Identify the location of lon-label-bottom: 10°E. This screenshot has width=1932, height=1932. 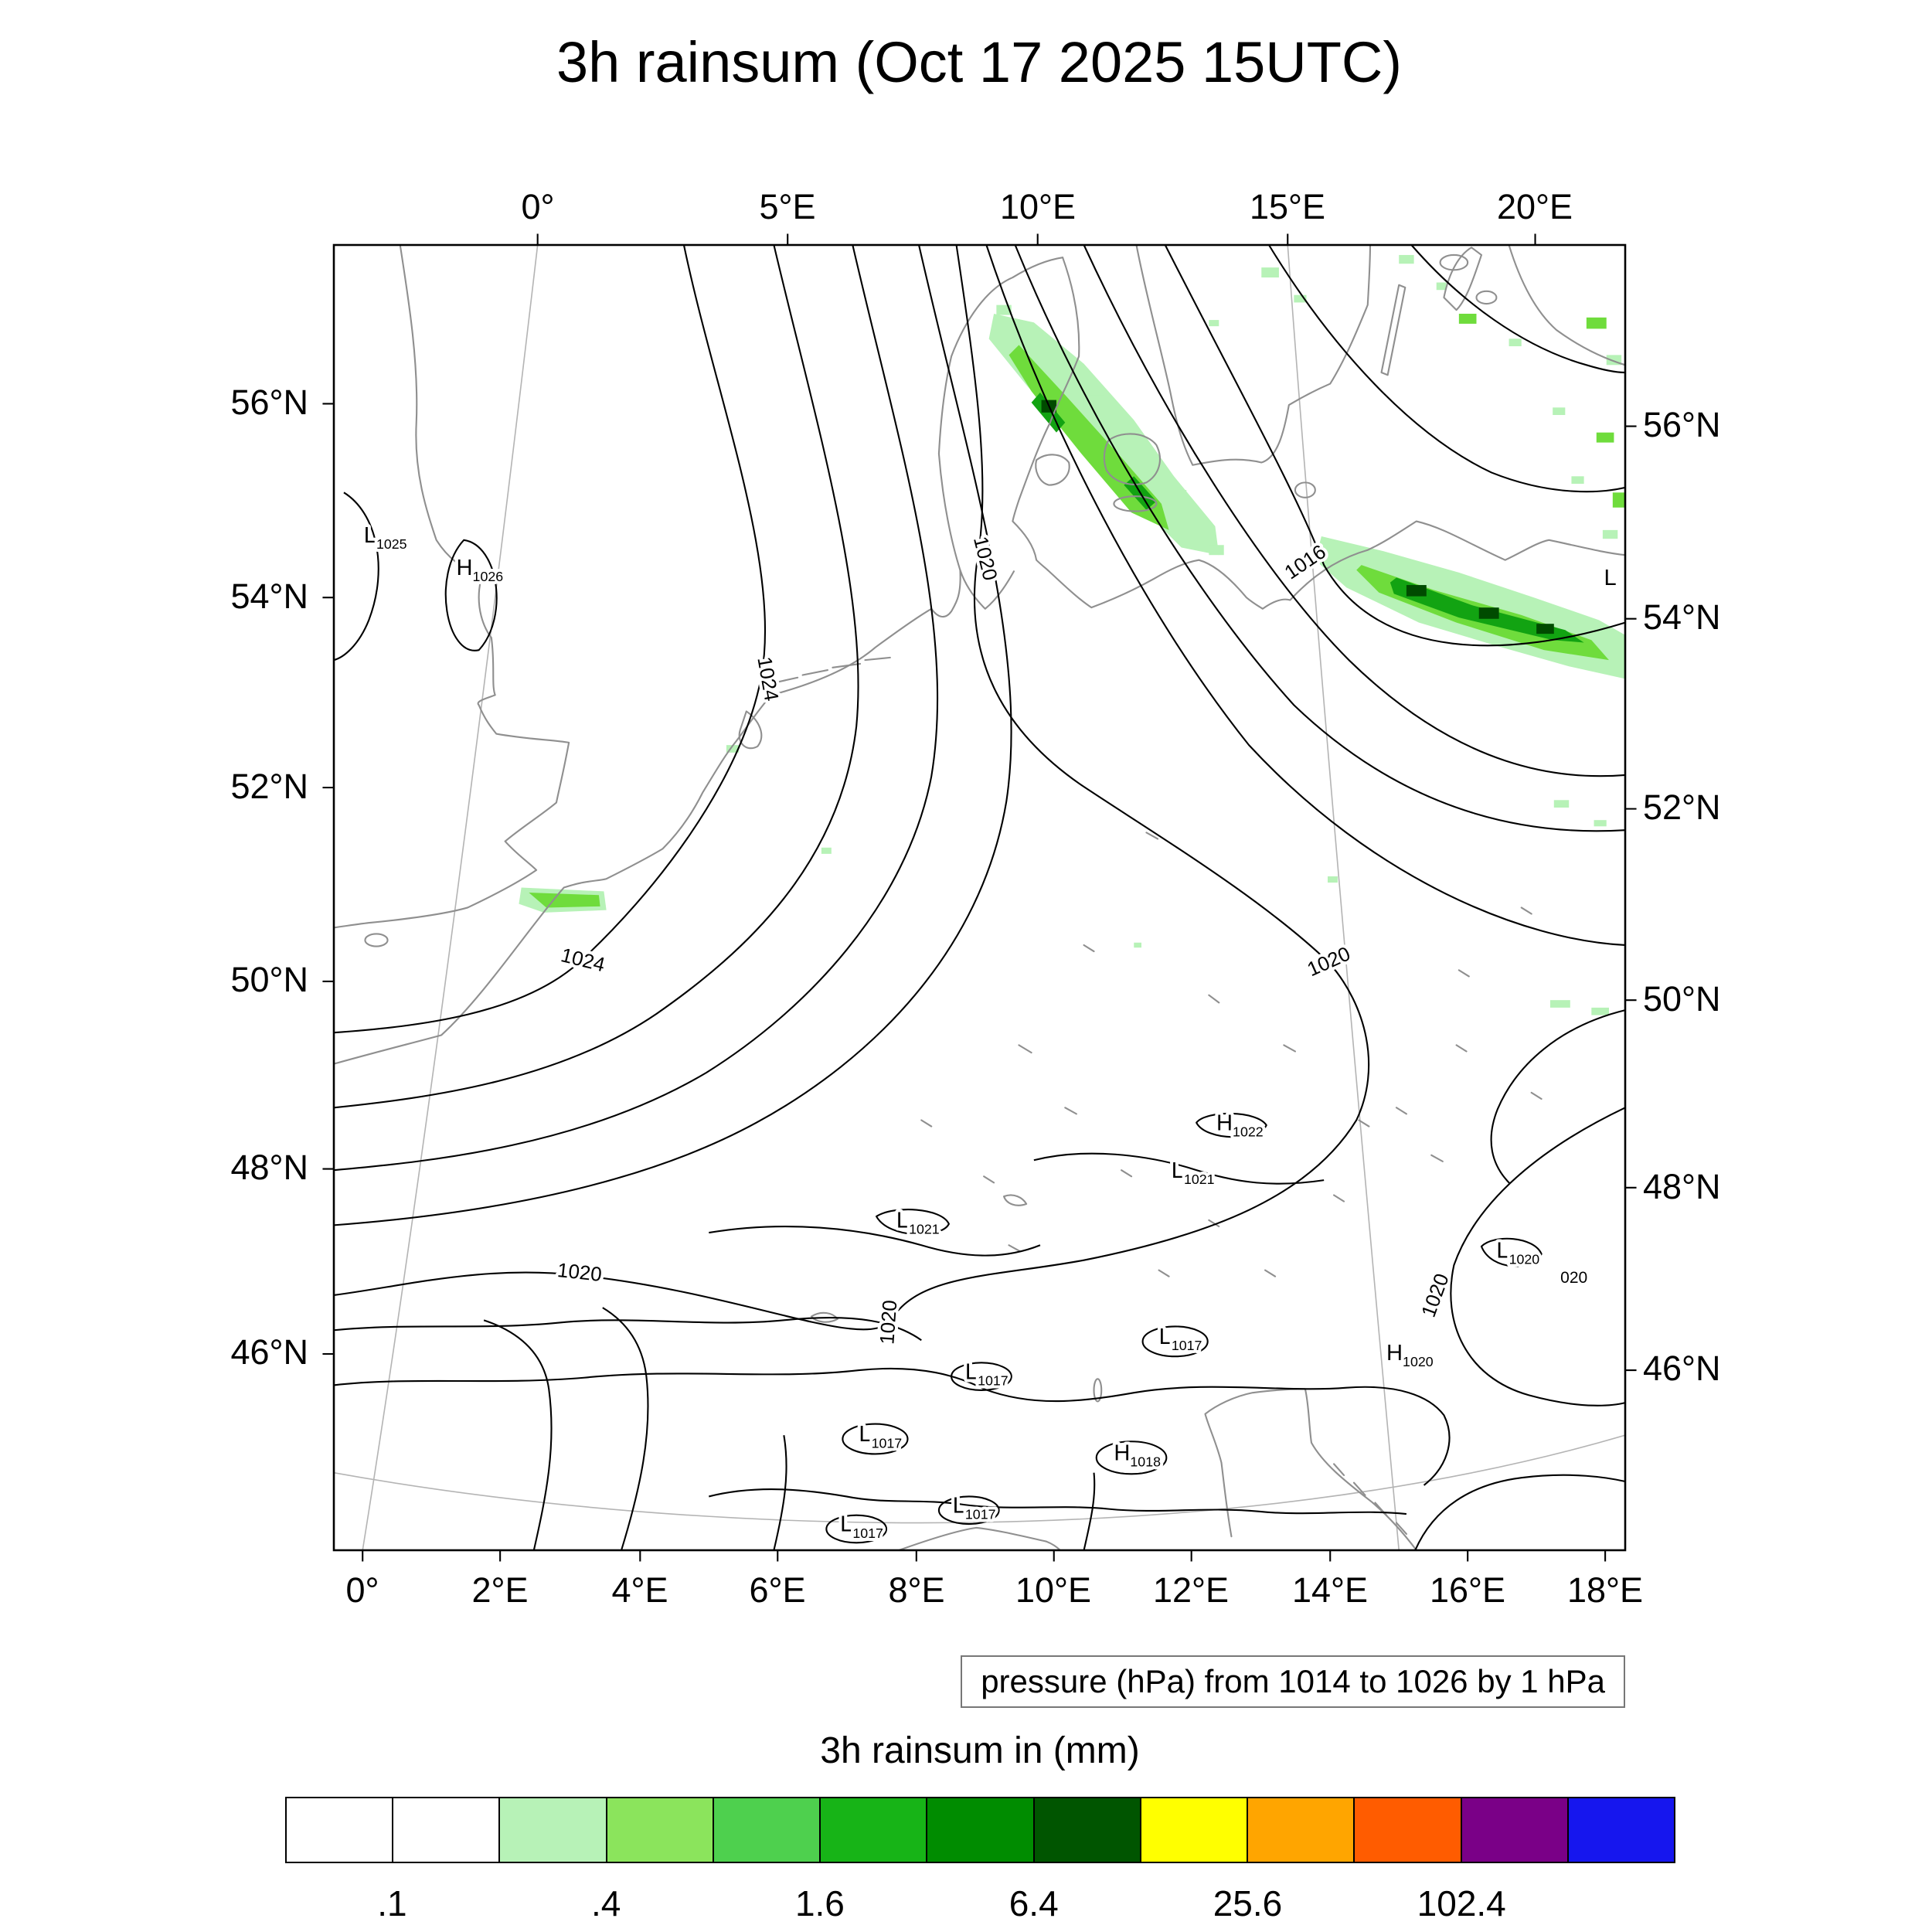
(1054, 1590).